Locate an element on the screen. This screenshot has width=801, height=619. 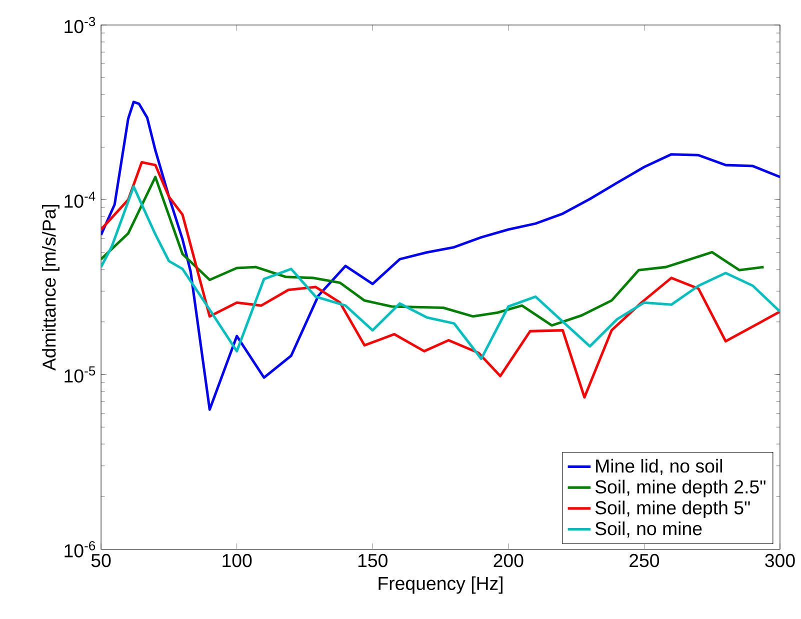
x-tick-label: 150 is located at coordinates (373, 561).